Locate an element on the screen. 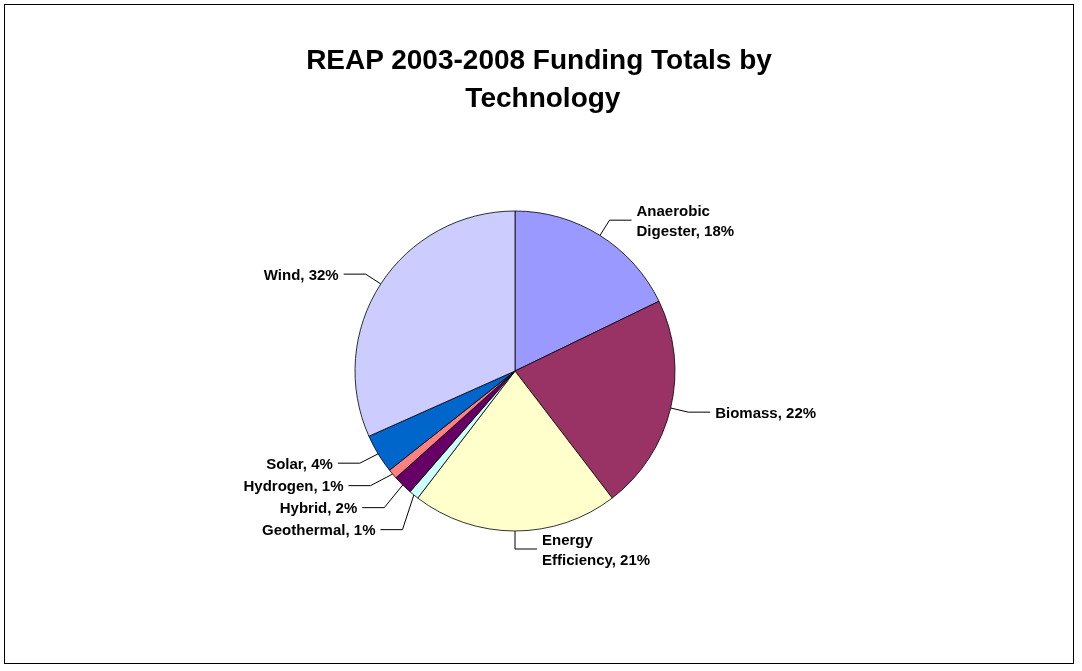 The width and height of the screenshot is (1082, 671). slice-label: Geothermal, 1% is located at coordinates (319, 530).